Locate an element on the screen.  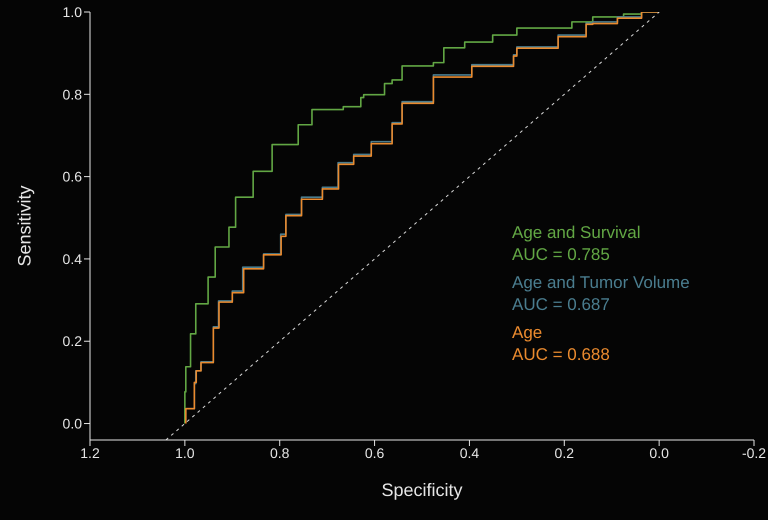
annotation: AUC = 0.785 is located at coordinates (561, 255).